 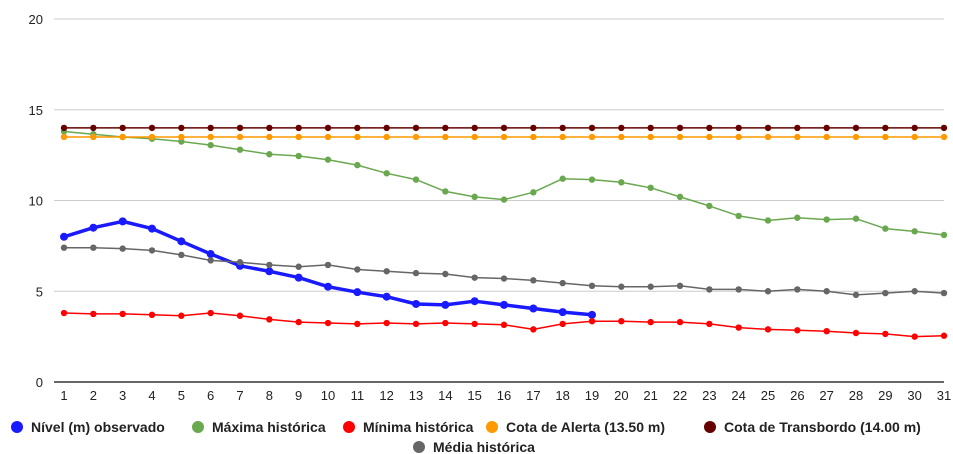 What do you see at coordinates (914, 395) in the screenshot?
I see `x-tick-label: 30` at bounding box center [914, 395].